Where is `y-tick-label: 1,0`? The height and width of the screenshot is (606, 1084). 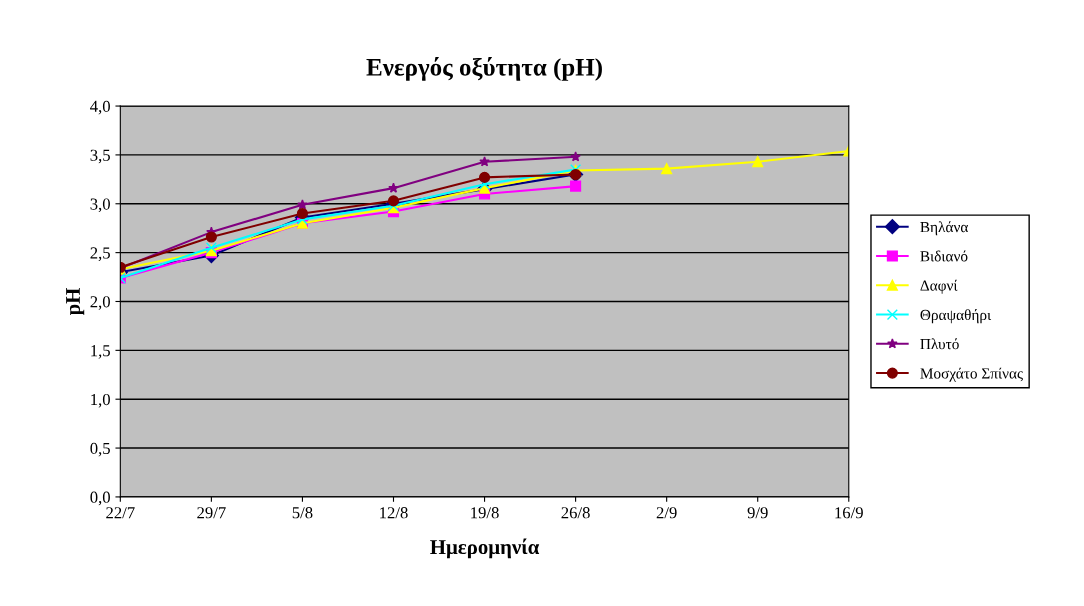
y-tick-label: 1,0 is located at coordinates (100, 400).